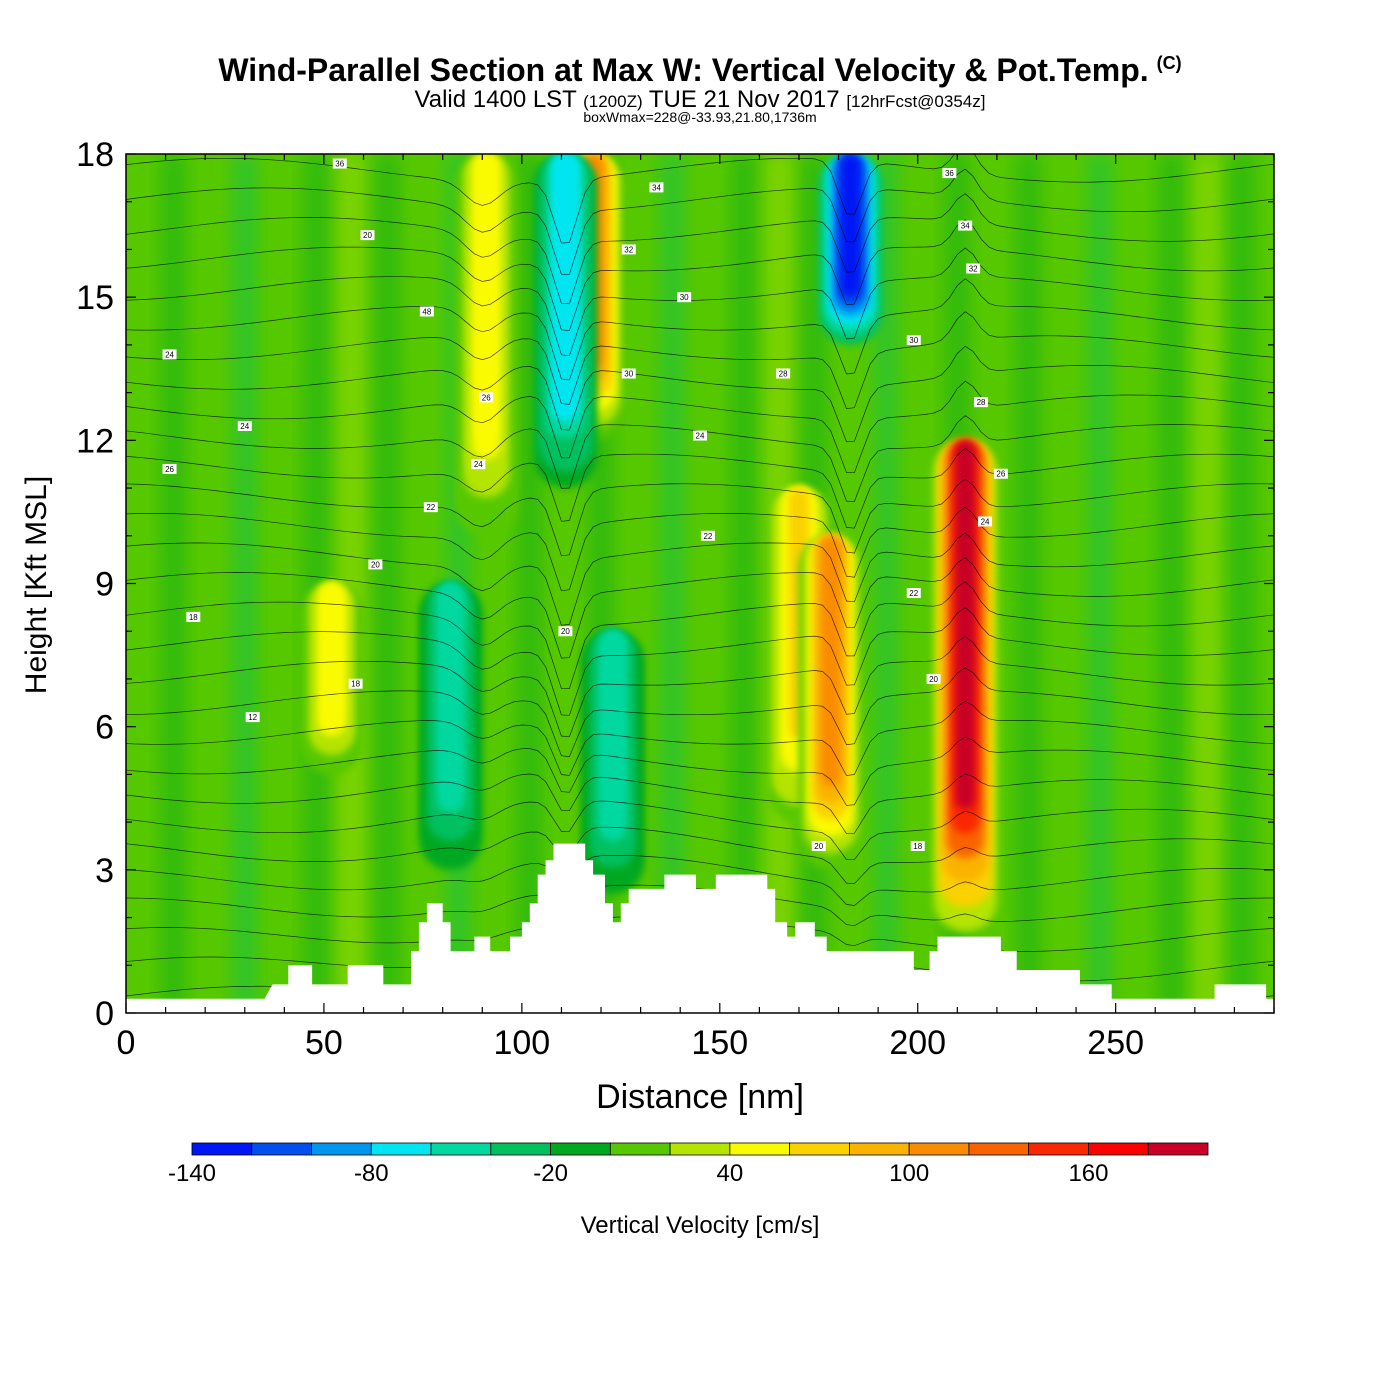 This screenshot has width=1400, height=1400. Describe the element at coordinates (613, 730) in the screenshot. I see `downdraft-band` at that location.